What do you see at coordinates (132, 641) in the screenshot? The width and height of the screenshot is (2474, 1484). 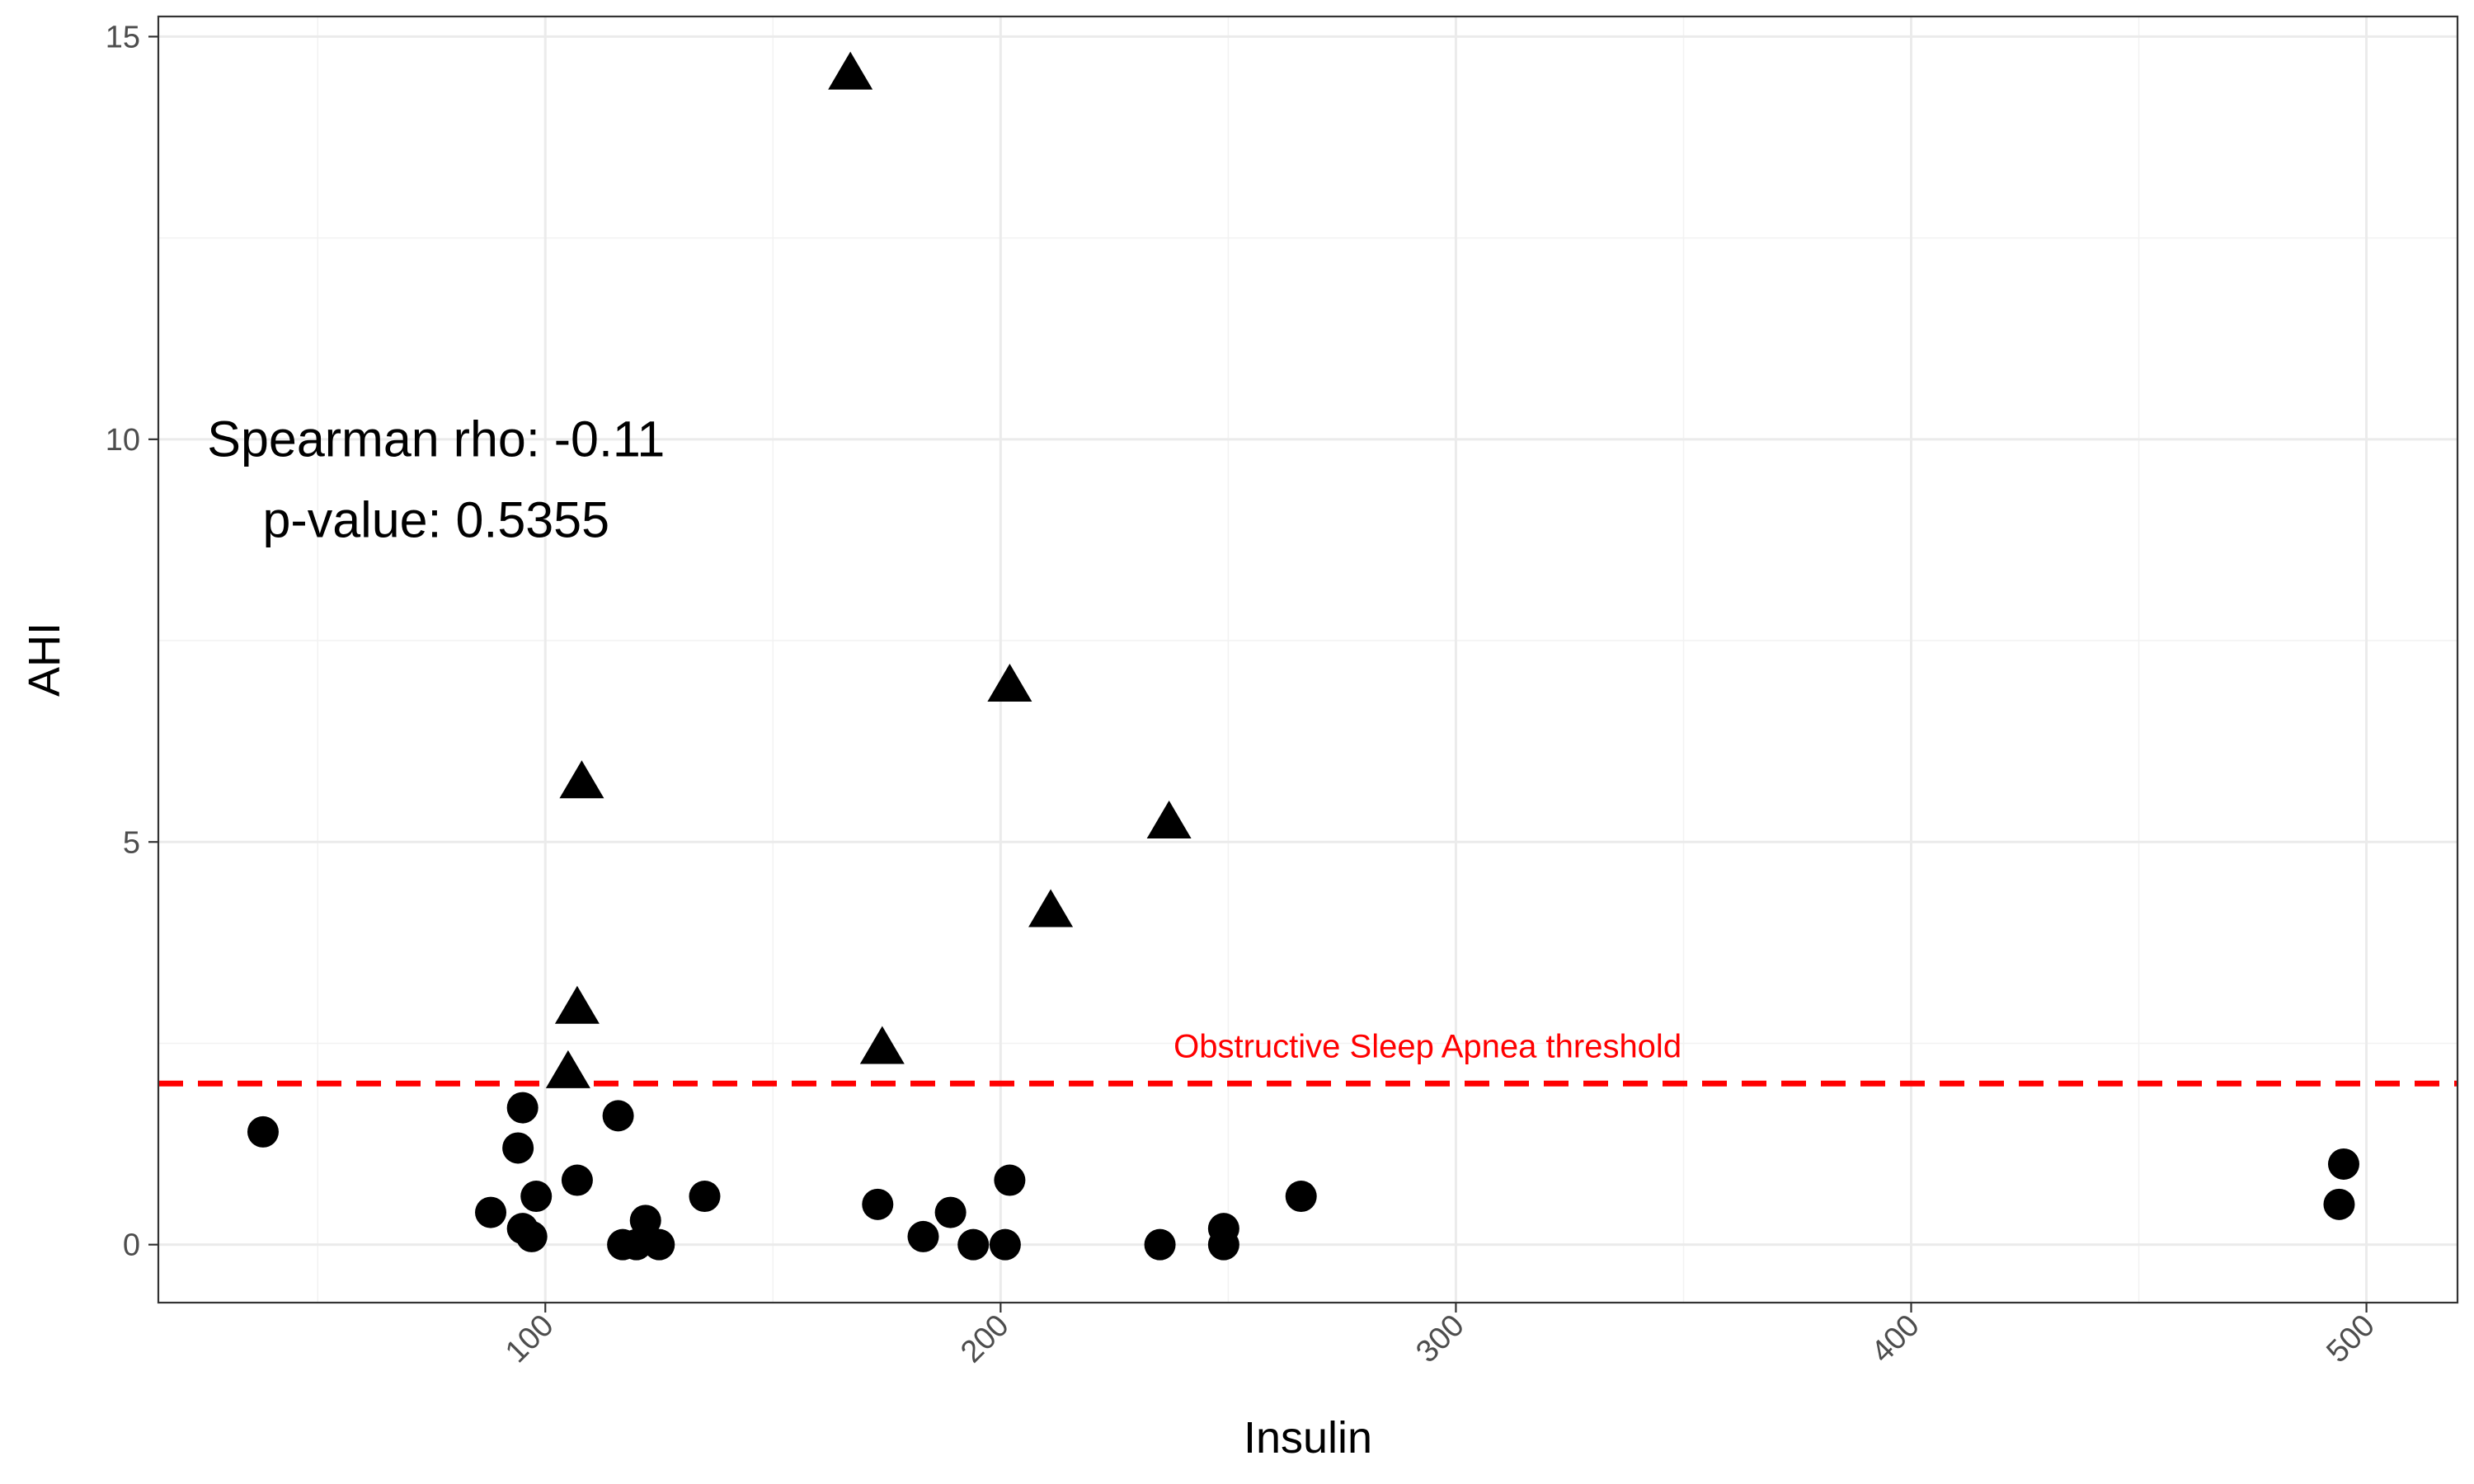 I see `y-axis: 0 5 10 15` at bounding box center [132, 641].